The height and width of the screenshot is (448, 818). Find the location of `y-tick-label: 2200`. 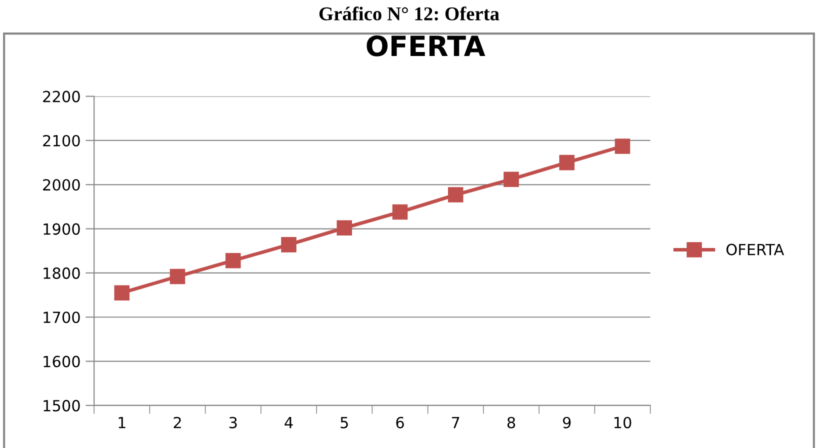

y-tick-label: 2200 is located at coordinates (61, 96).